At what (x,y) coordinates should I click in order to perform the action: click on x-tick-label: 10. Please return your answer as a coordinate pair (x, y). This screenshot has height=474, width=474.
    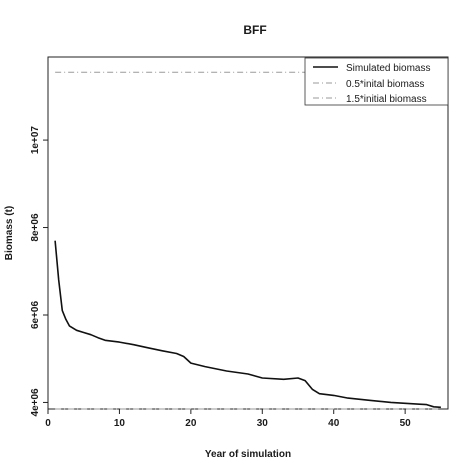
    Looking at the image, I should click on (120, 423).